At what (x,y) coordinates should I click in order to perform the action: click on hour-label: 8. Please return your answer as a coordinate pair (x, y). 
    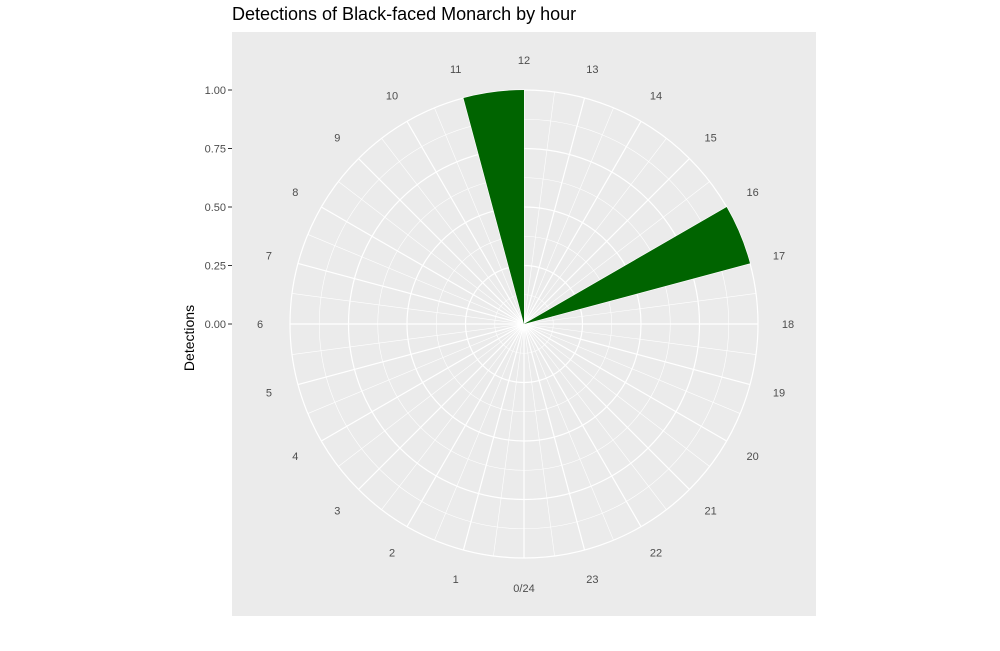
    Looking at the image, I should click on (295, 193).